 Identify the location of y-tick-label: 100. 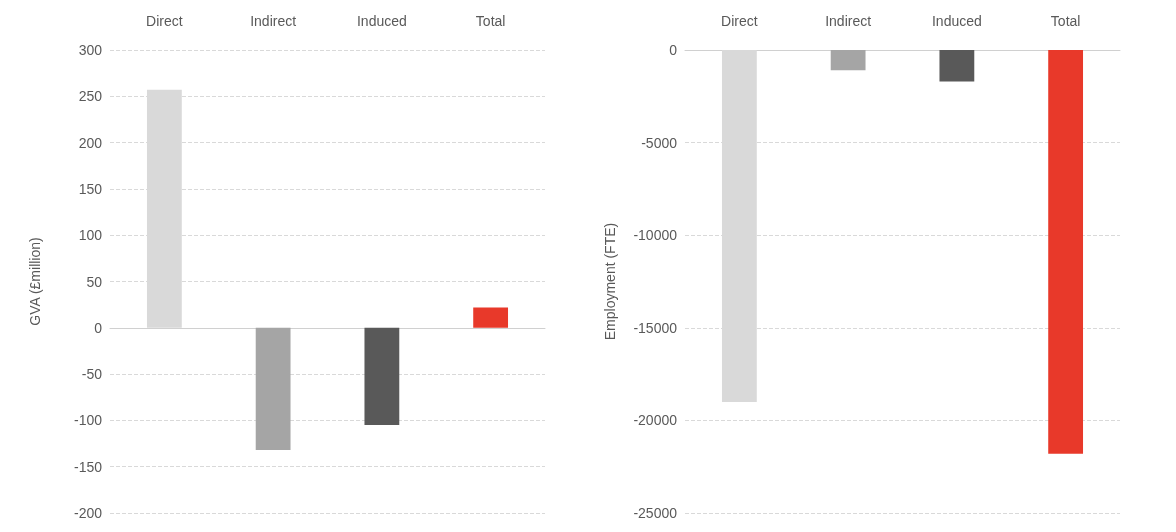
(90, 235).